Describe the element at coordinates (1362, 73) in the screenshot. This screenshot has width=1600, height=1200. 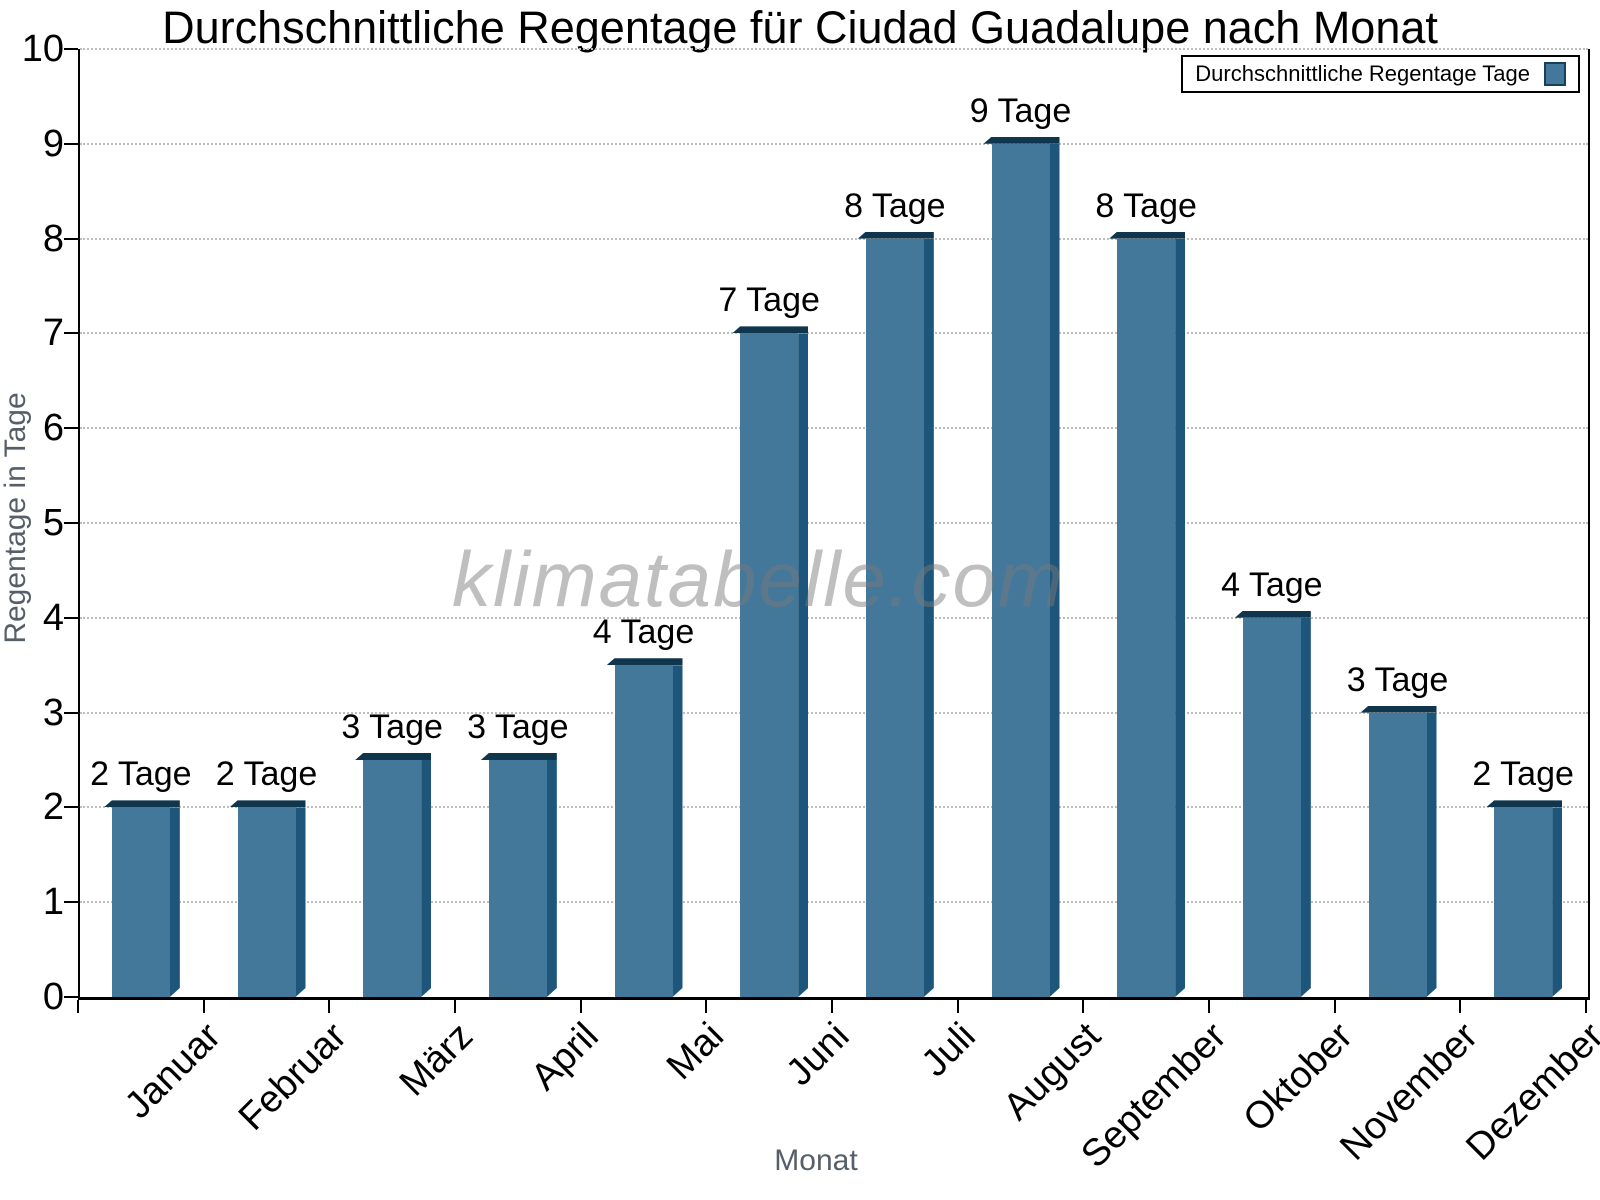
I see `legend-series-label: Durchschnittliche Regentage Tage` at that location.